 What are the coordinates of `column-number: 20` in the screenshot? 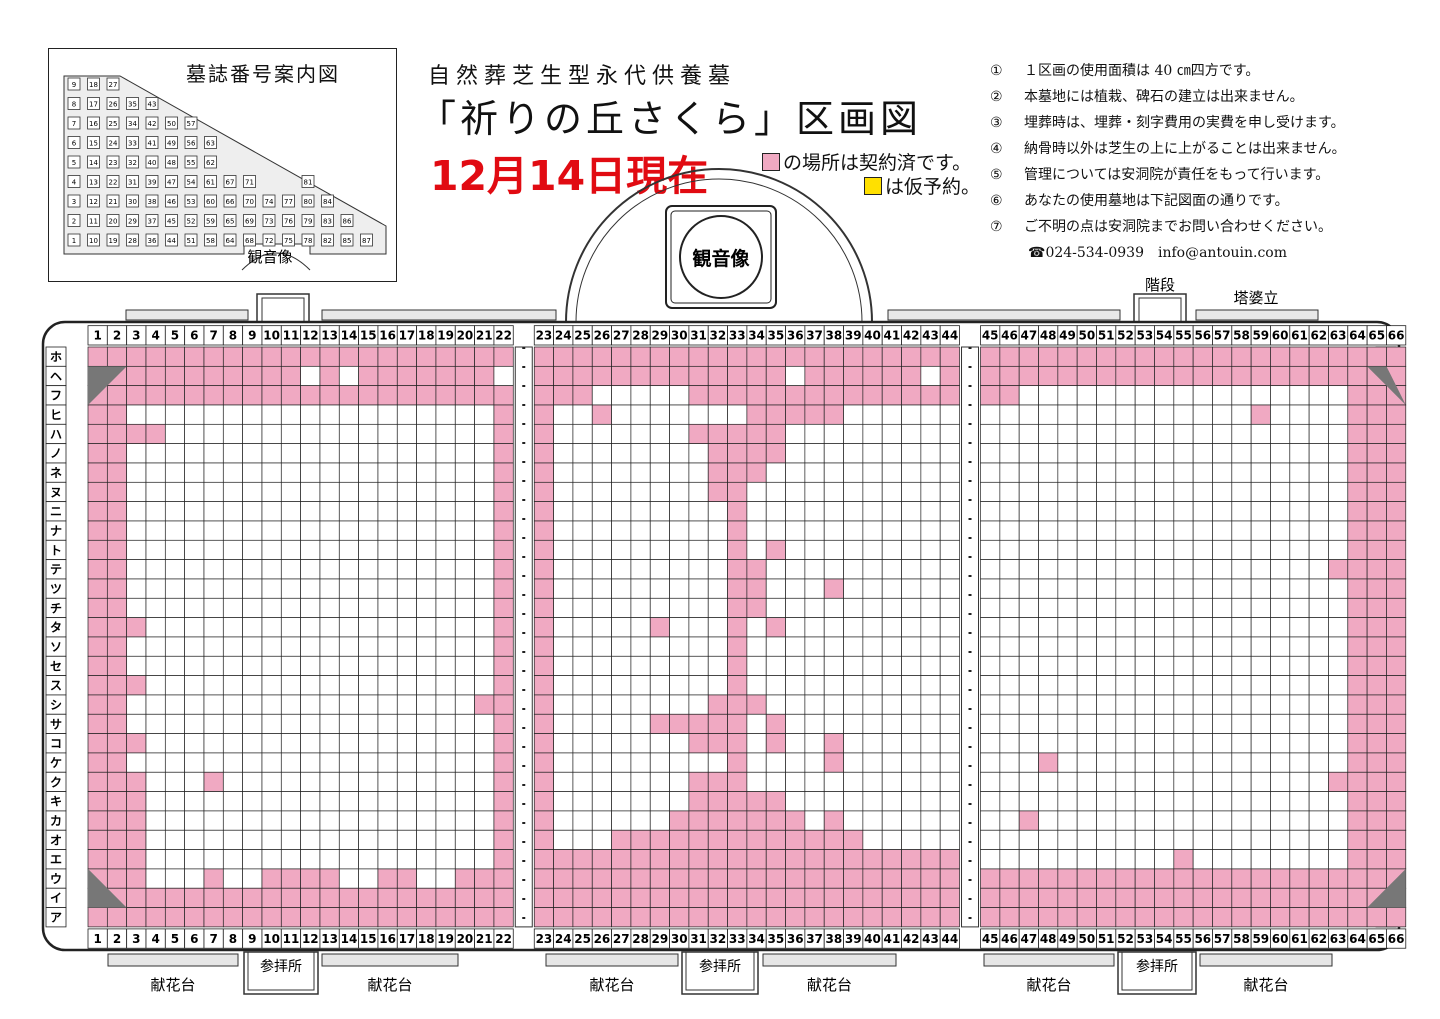 It's located at (465, 939).